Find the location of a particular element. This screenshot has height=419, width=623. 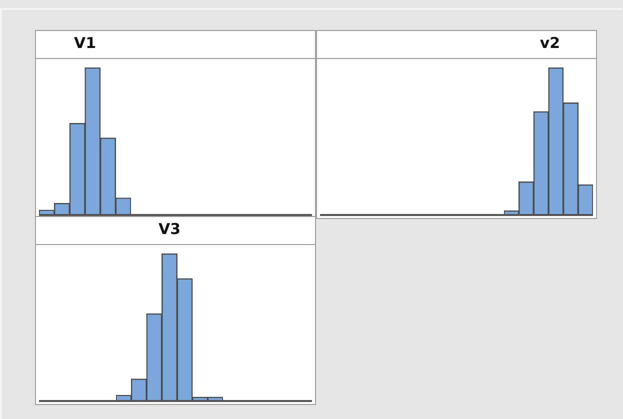

chart-title: V3 is located at coordinates (169, 229).